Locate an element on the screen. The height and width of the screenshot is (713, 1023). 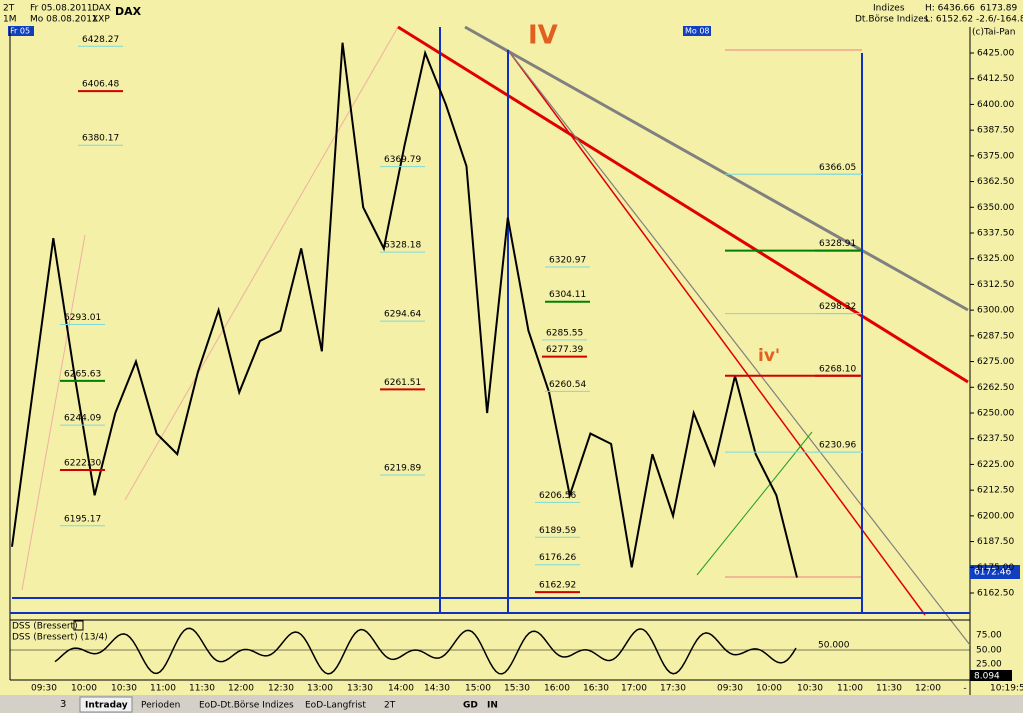
level-label: 6206.56 is located at coordinates (557, 496).